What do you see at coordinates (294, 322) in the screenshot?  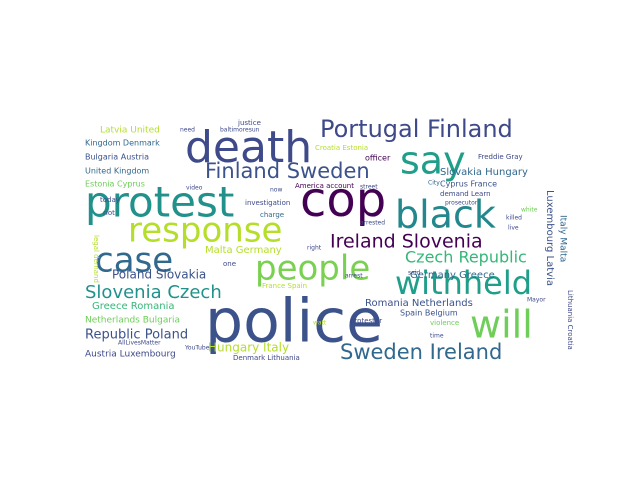 I see `word: police` at bounding box center [294, 322].